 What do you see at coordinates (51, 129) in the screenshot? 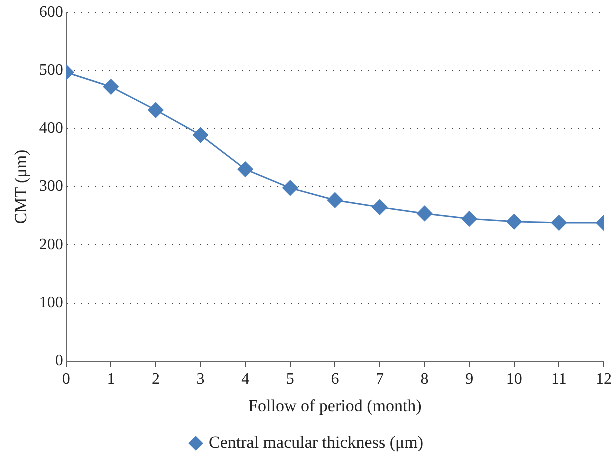
I see `y-tick-label: 400` at bounding box center [51, 129].